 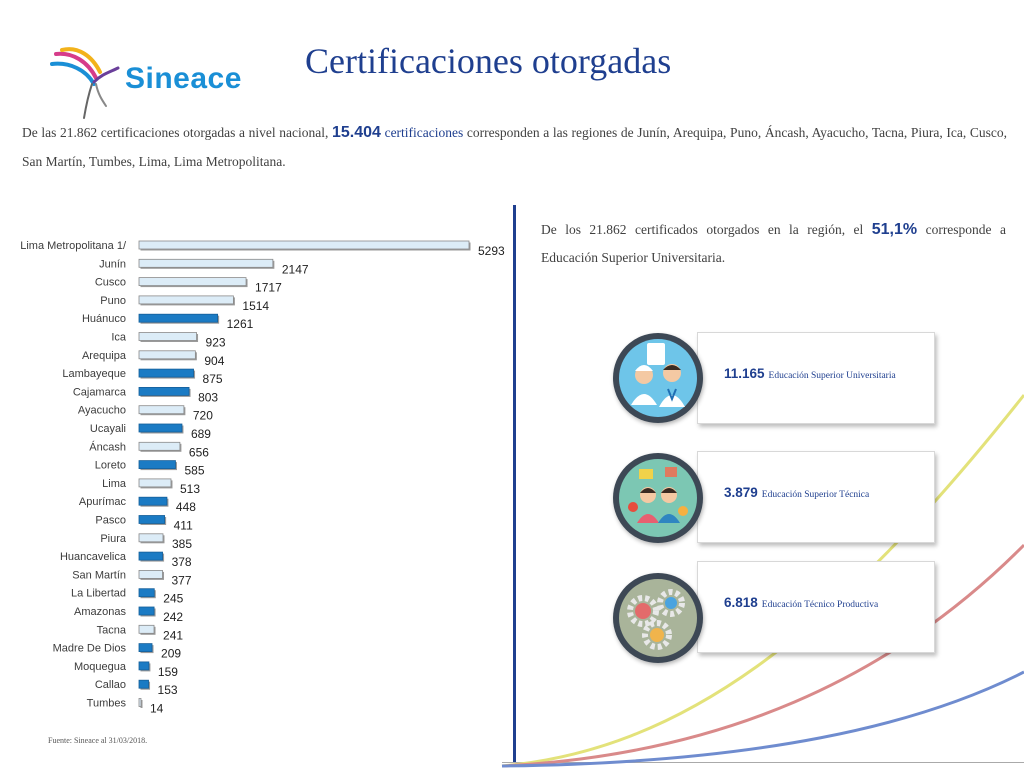 What do you see at coordinates (94, 374) in the screenshot?
I see `category-label: Lambayeque` at bounding box center [94, 374].